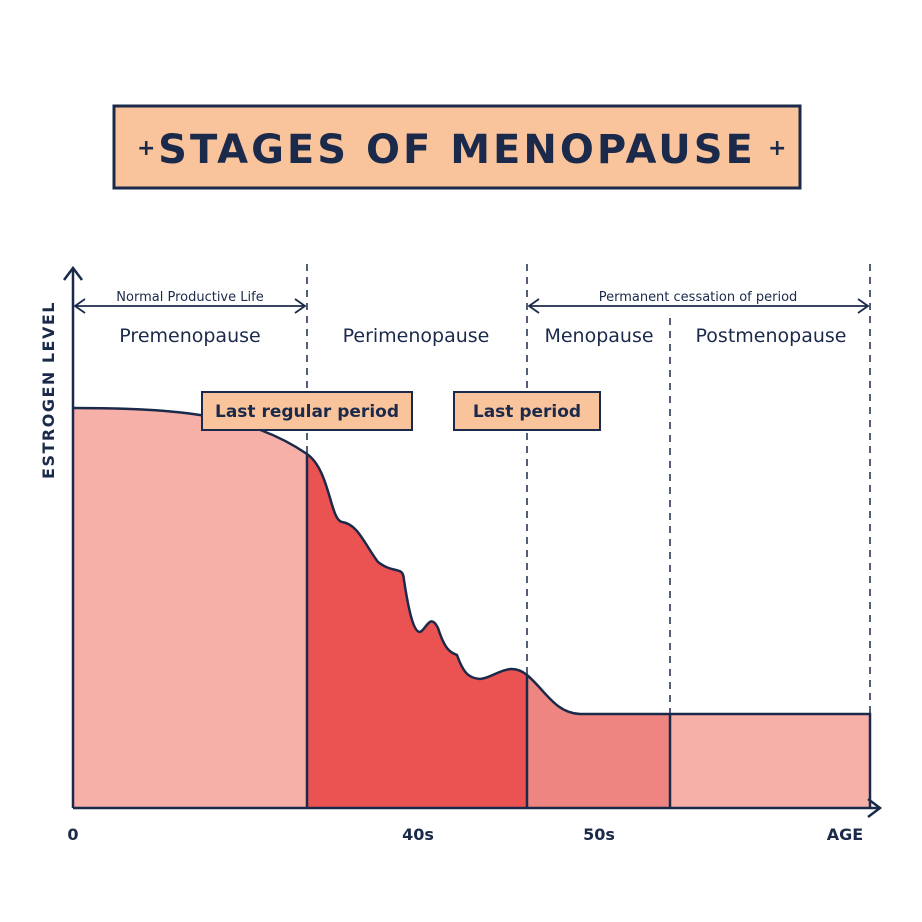 The height and width of the screenshot is (922, 922). What do you see at coordinates (599, 834) in the screenshot?
I see `x-tick-50s: 50s` at bounding box center [599, 834].